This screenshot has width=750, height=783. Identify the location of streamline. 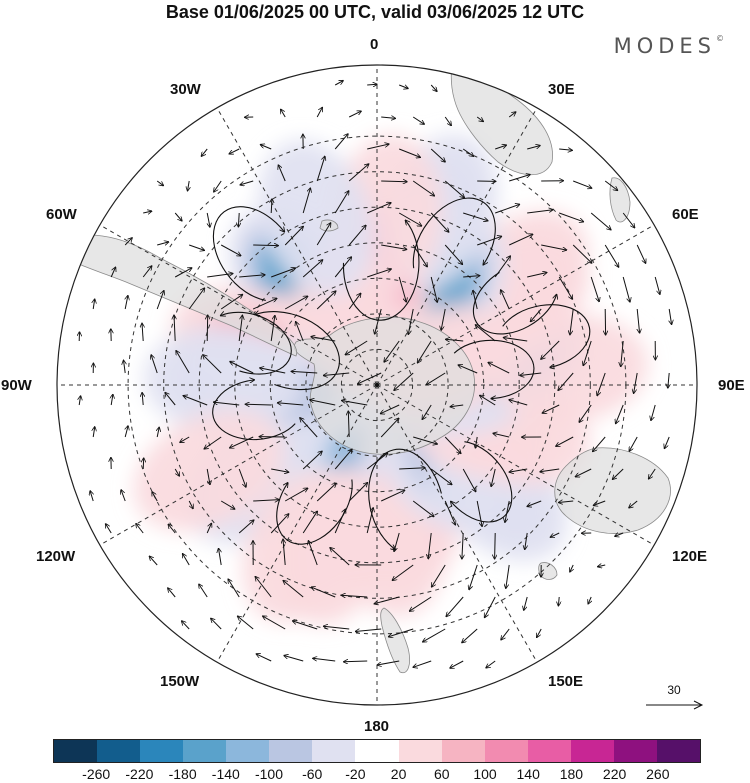
(261, 253).